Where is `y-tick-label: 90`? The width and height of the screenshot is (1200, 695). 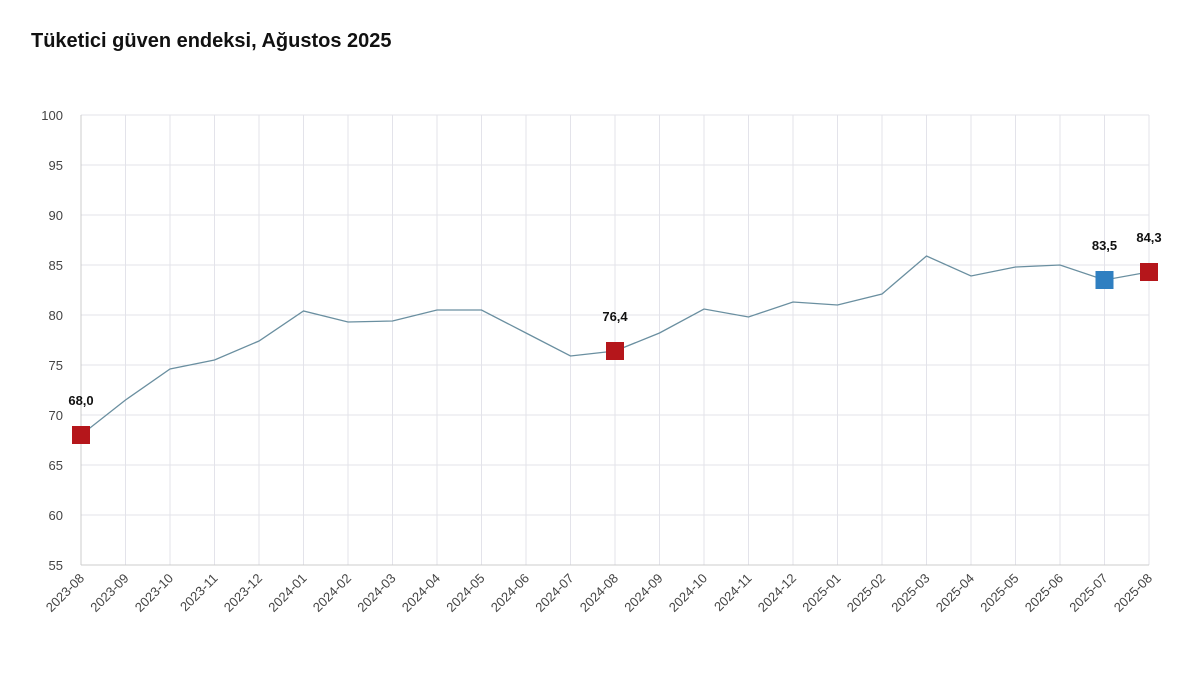 y-tick-label: 90 is located at coordinates (56, 215).